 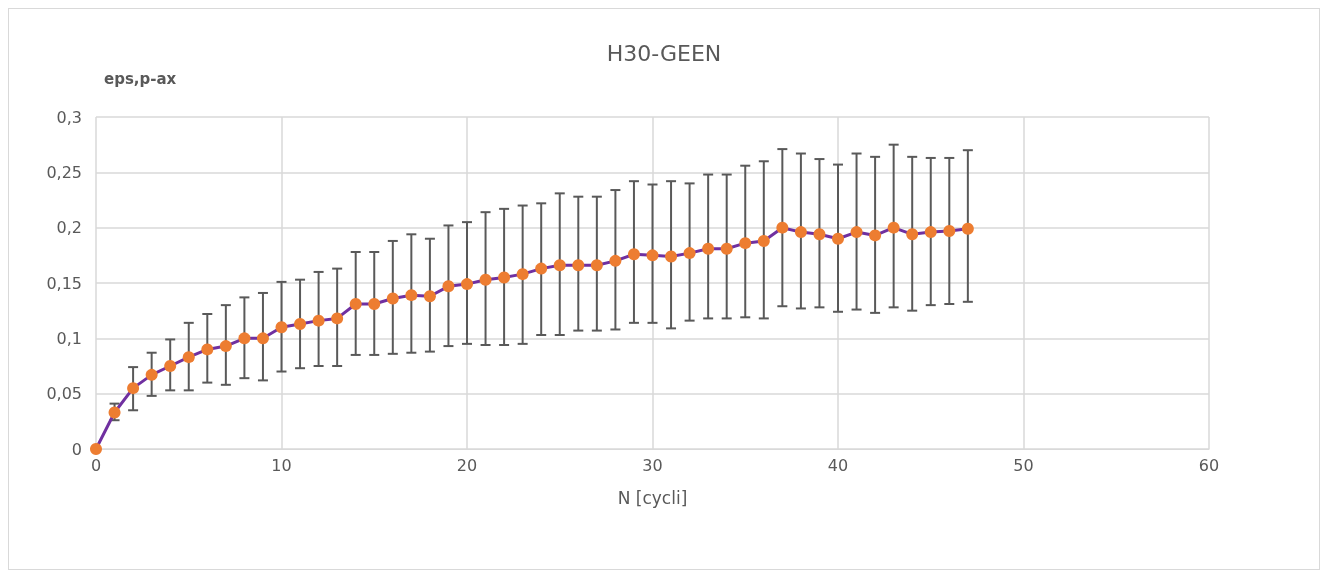 I want to click on x-tick-label: 0, so click(x=96, y=465).